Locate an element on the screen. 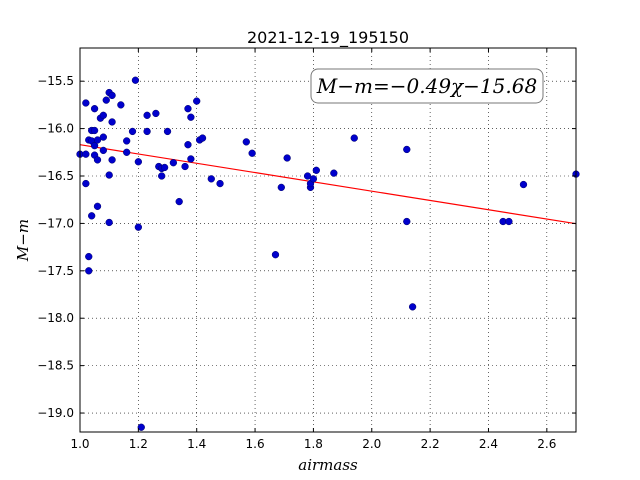 The image size is (640, 480). x-tick-label: 1.0 is located at coordinates (79, 444).